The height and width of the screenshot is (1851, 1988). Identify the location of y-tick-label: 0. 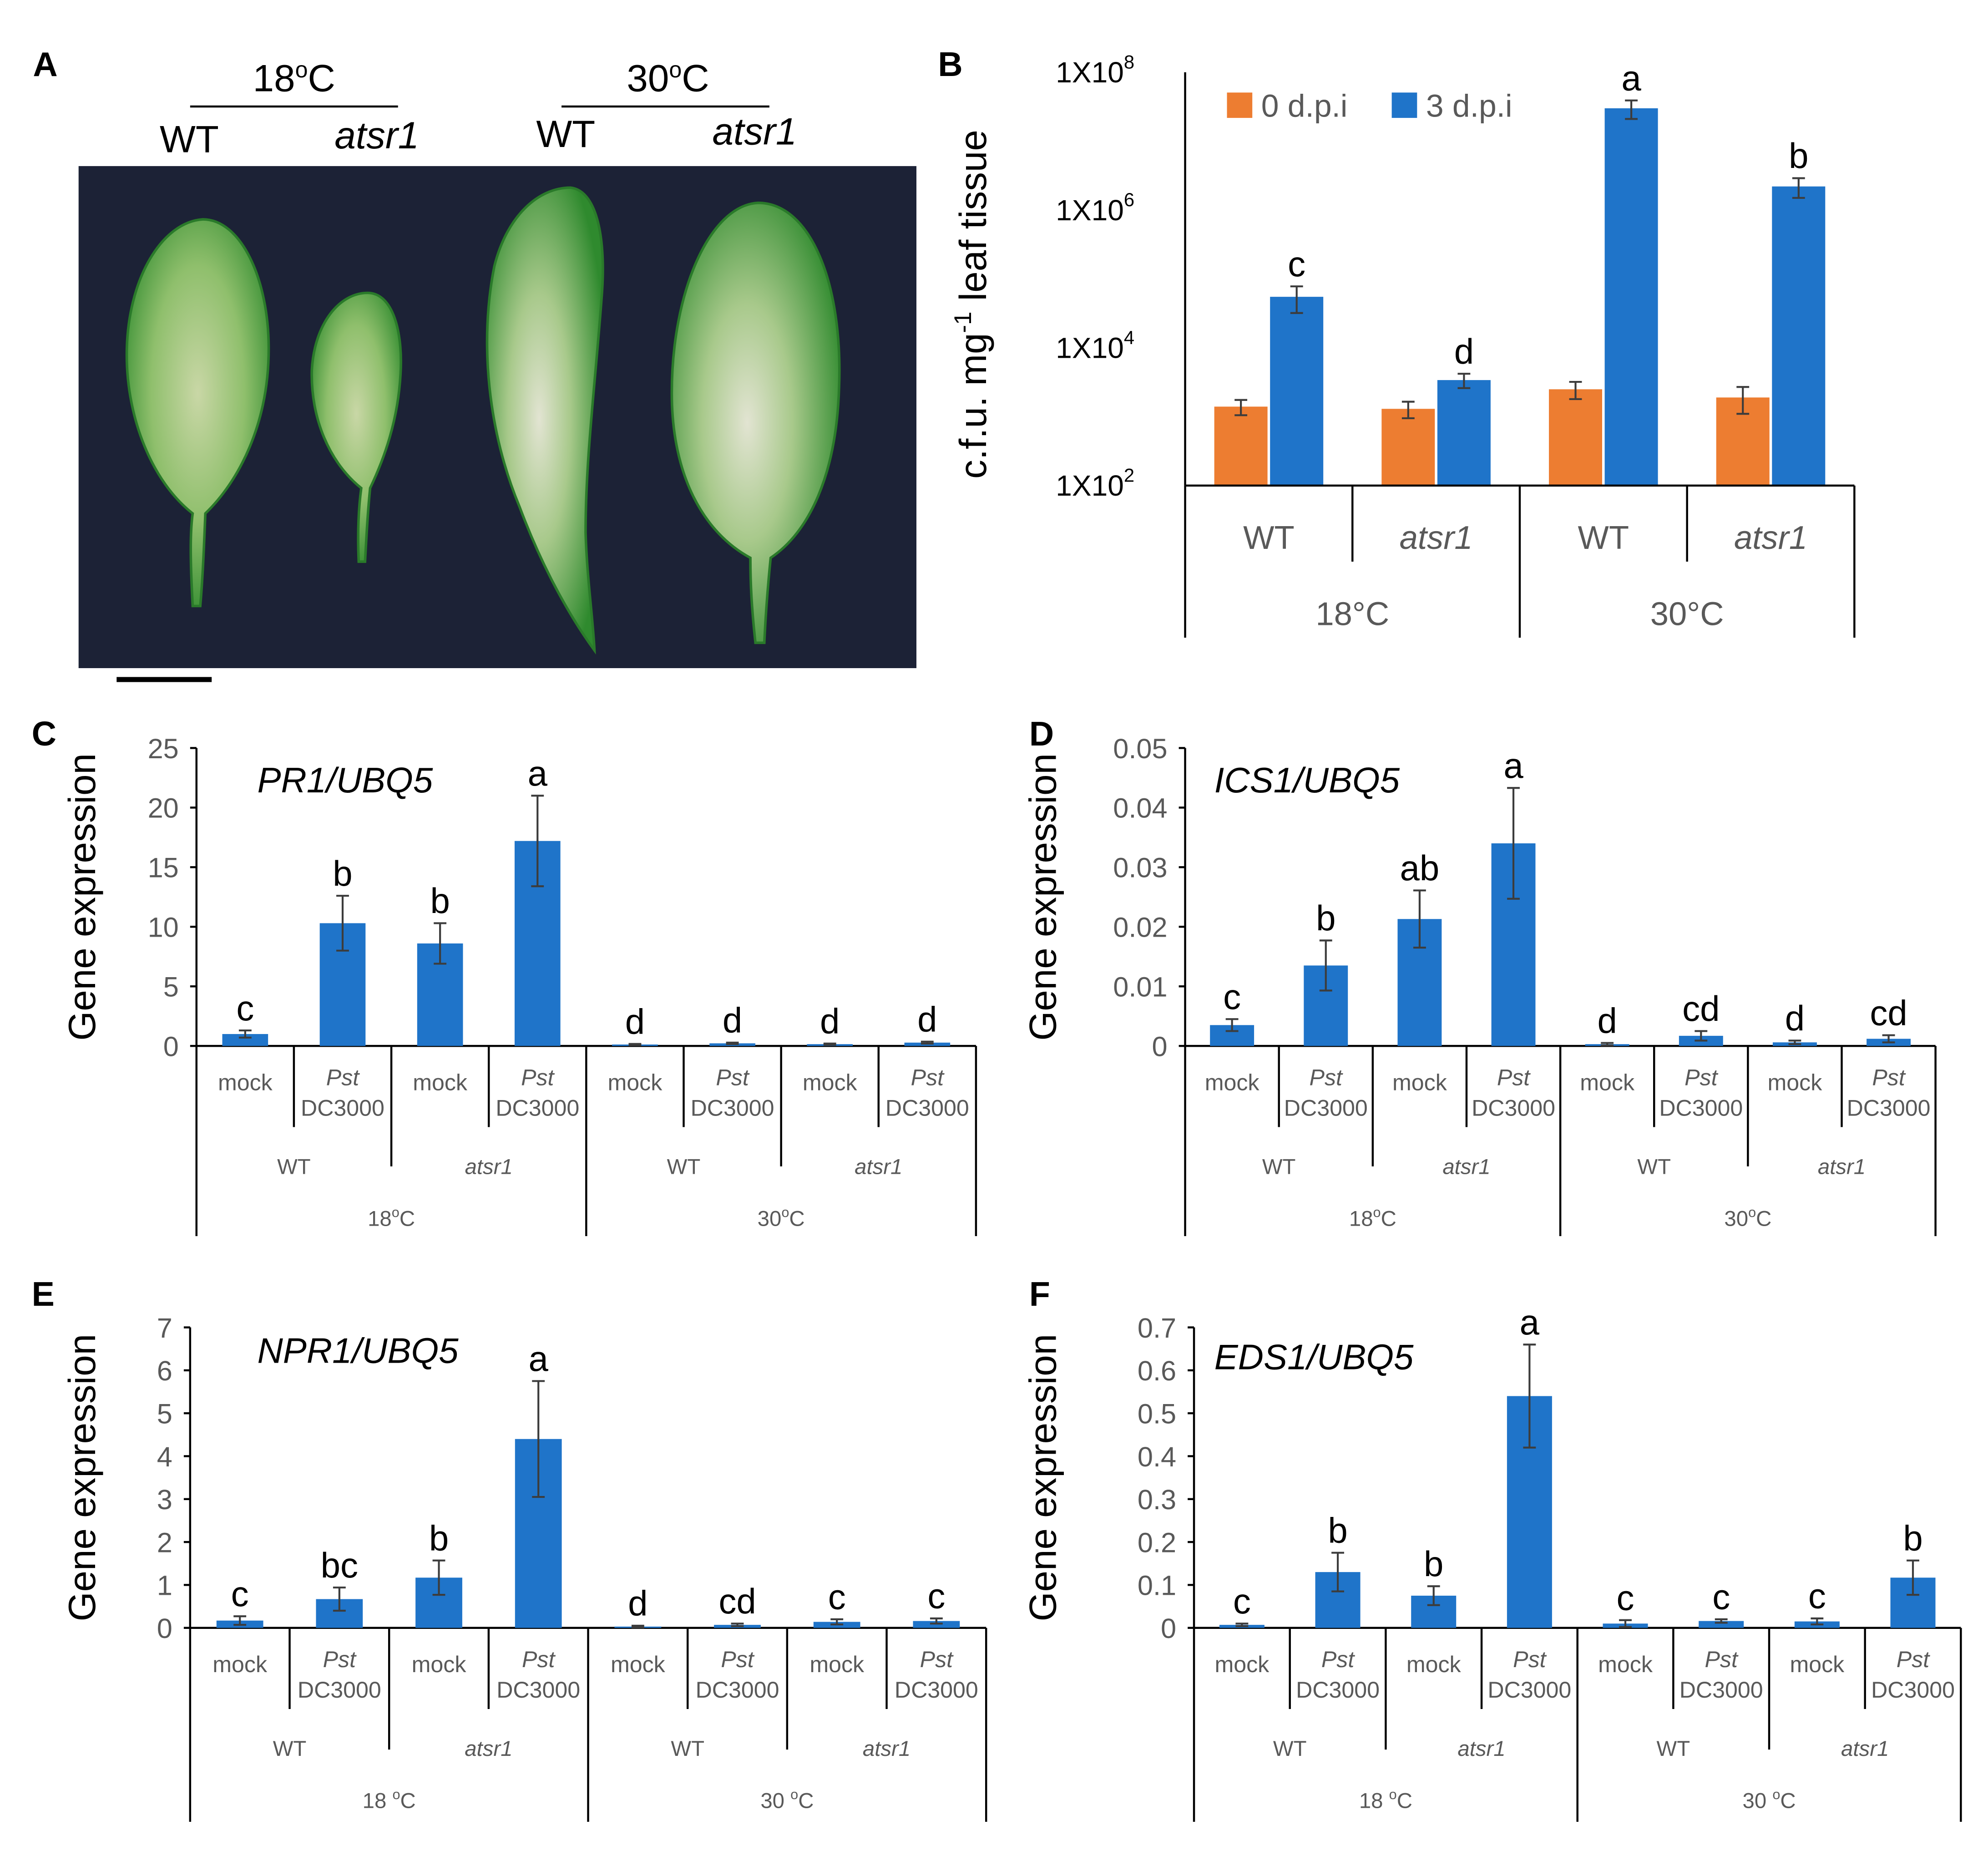
(1159, 1046).